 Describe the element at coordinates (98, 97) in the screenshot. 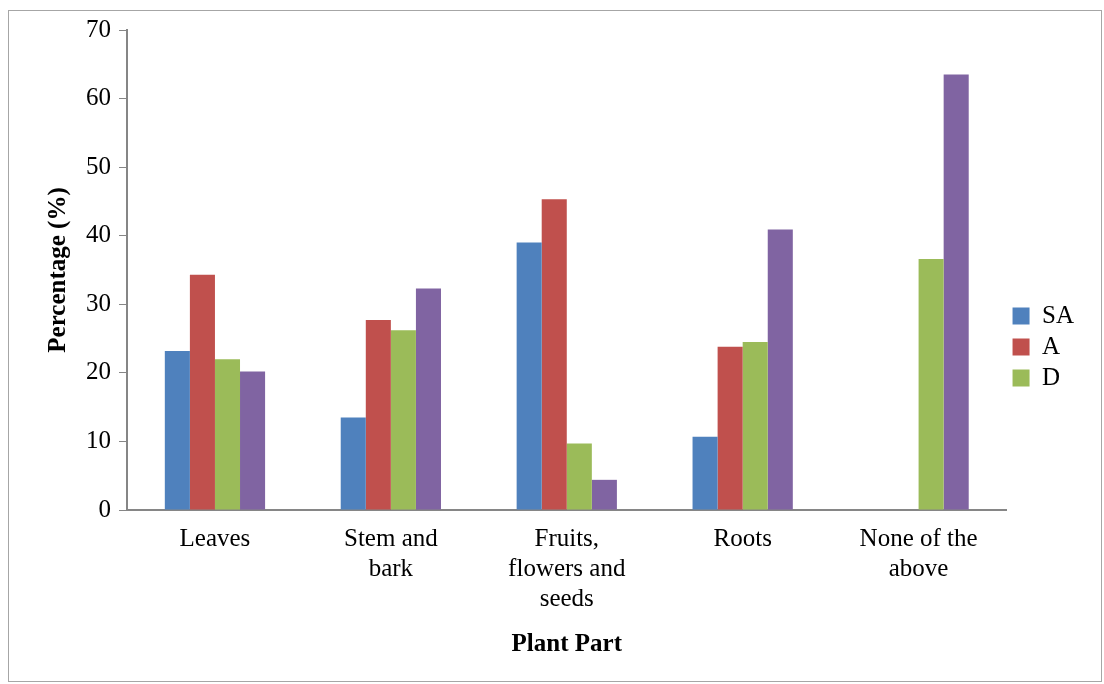

I see `y-tick-label: 60` at that location.